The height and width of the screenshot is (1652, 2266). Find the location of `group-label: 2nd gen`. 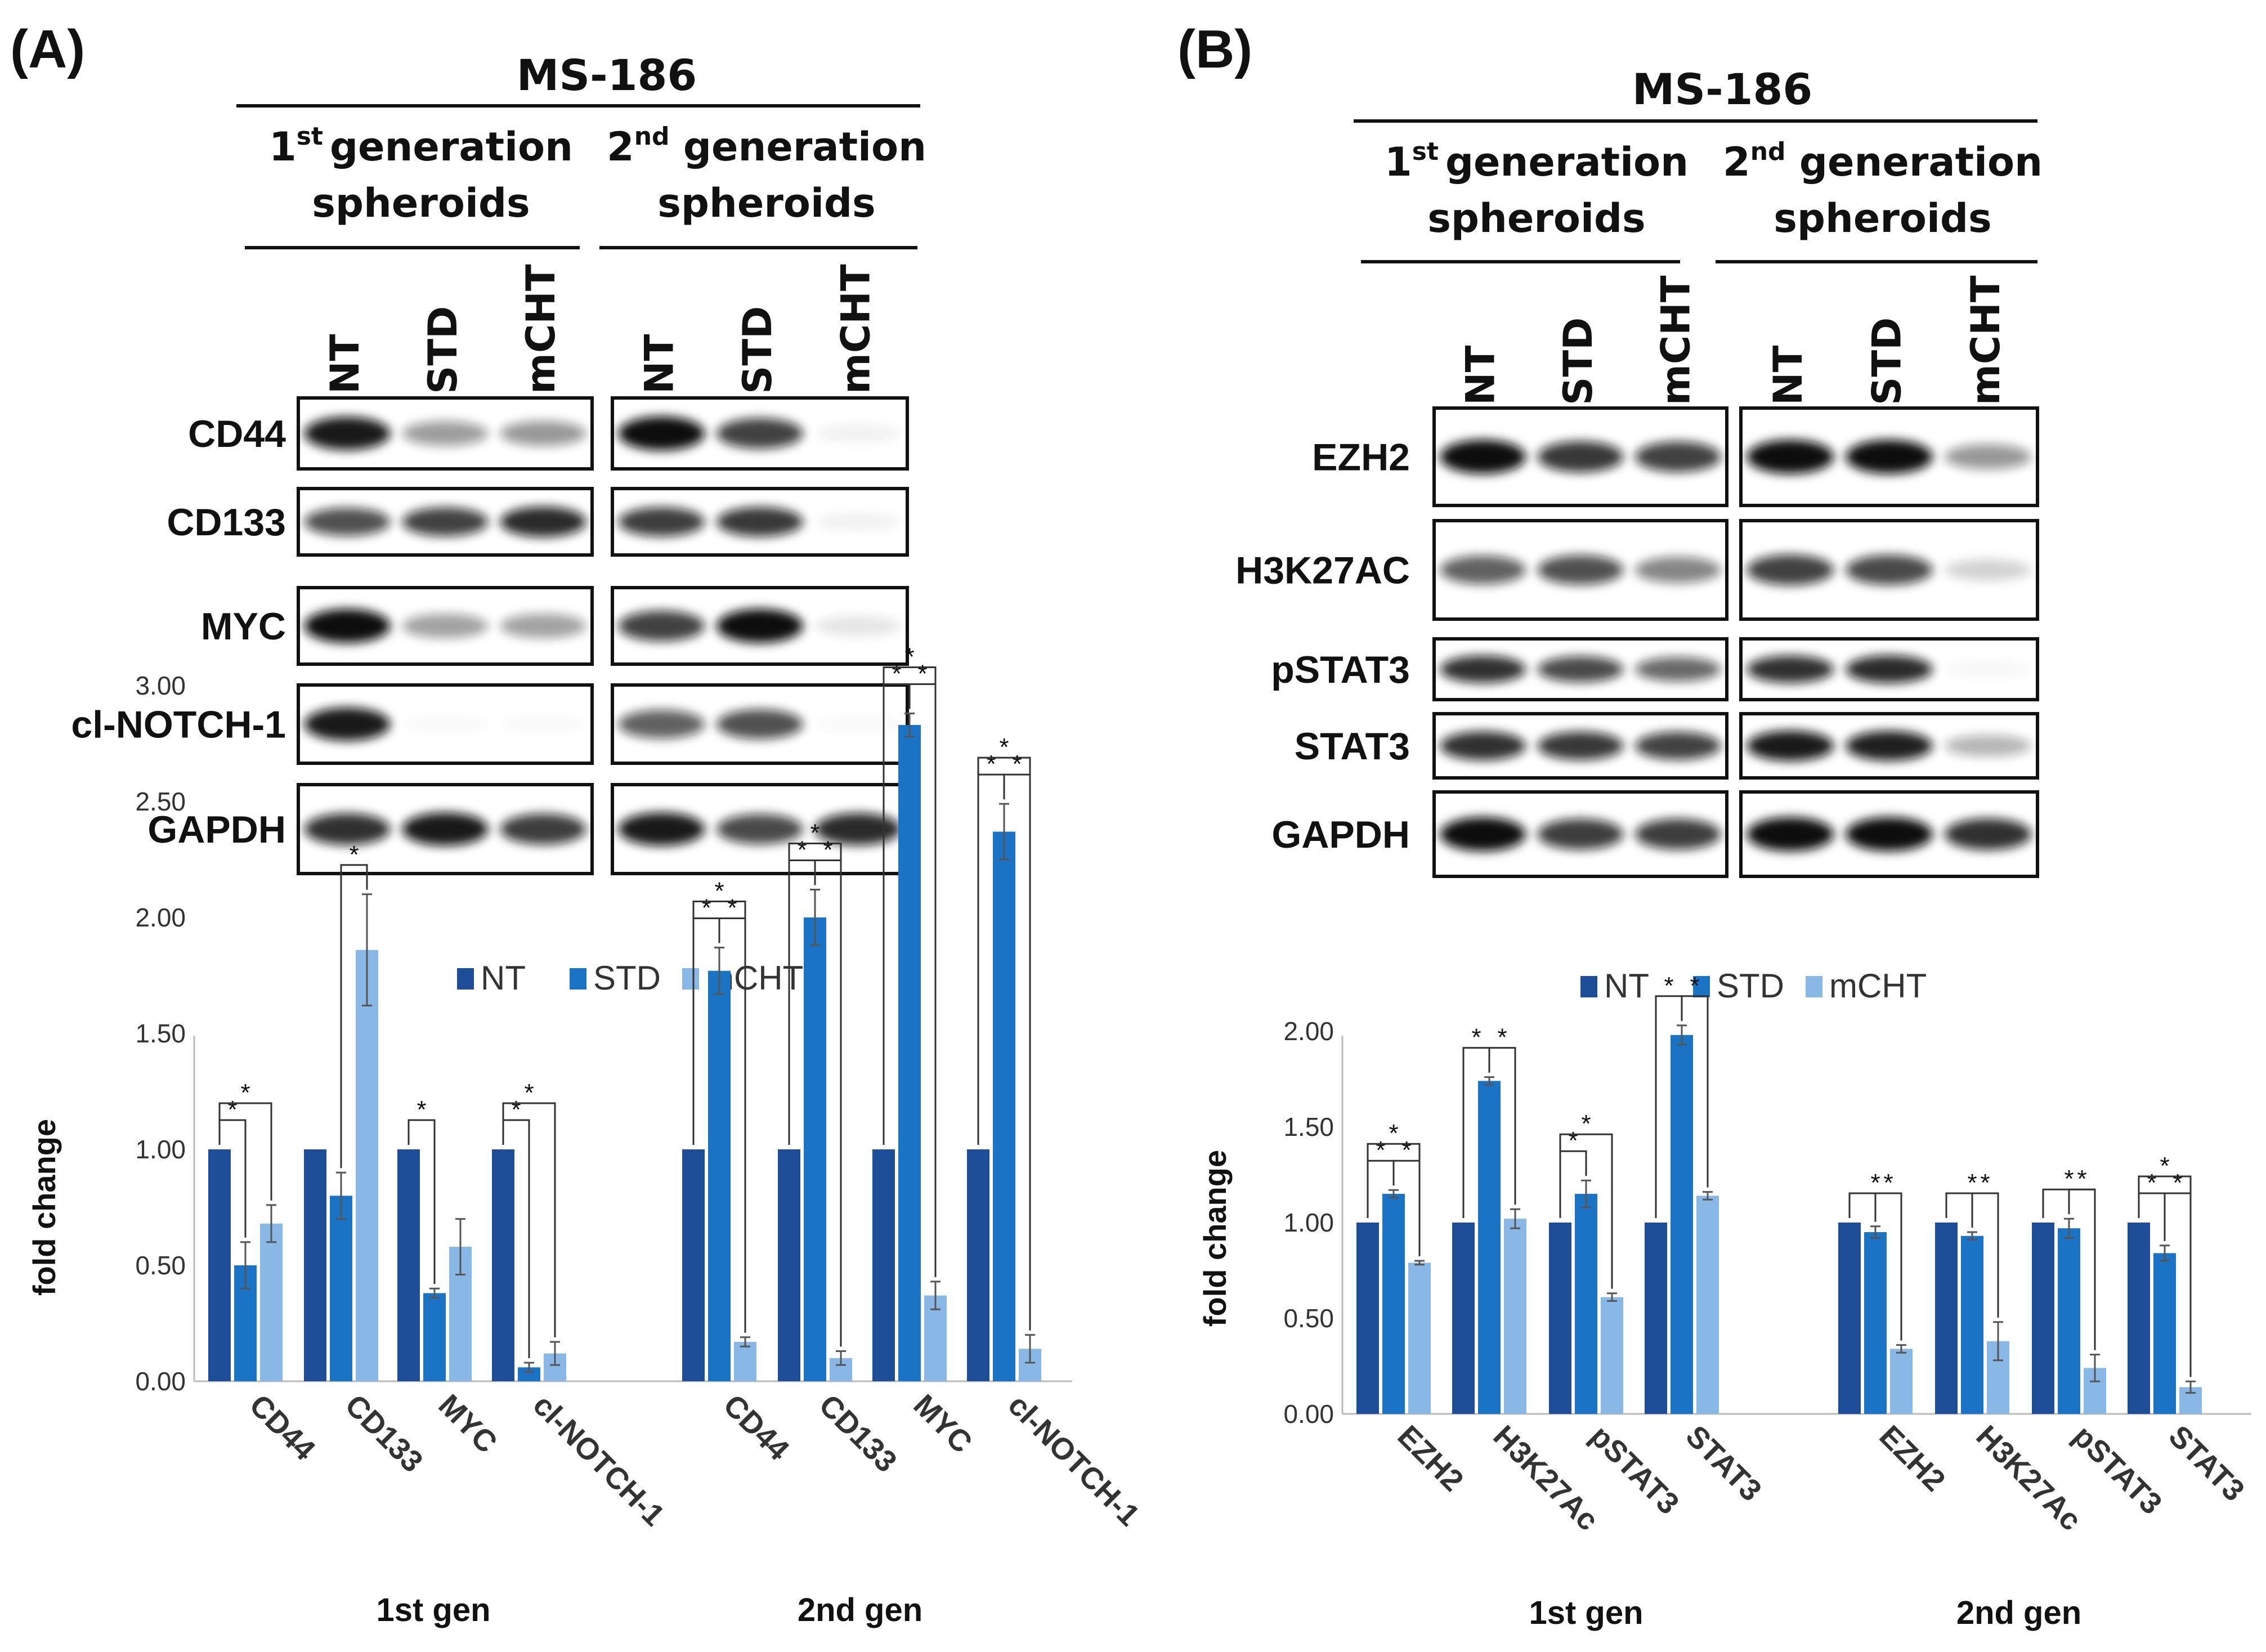

group-label: 2nd gen is located at coordinates (2018, 1613).